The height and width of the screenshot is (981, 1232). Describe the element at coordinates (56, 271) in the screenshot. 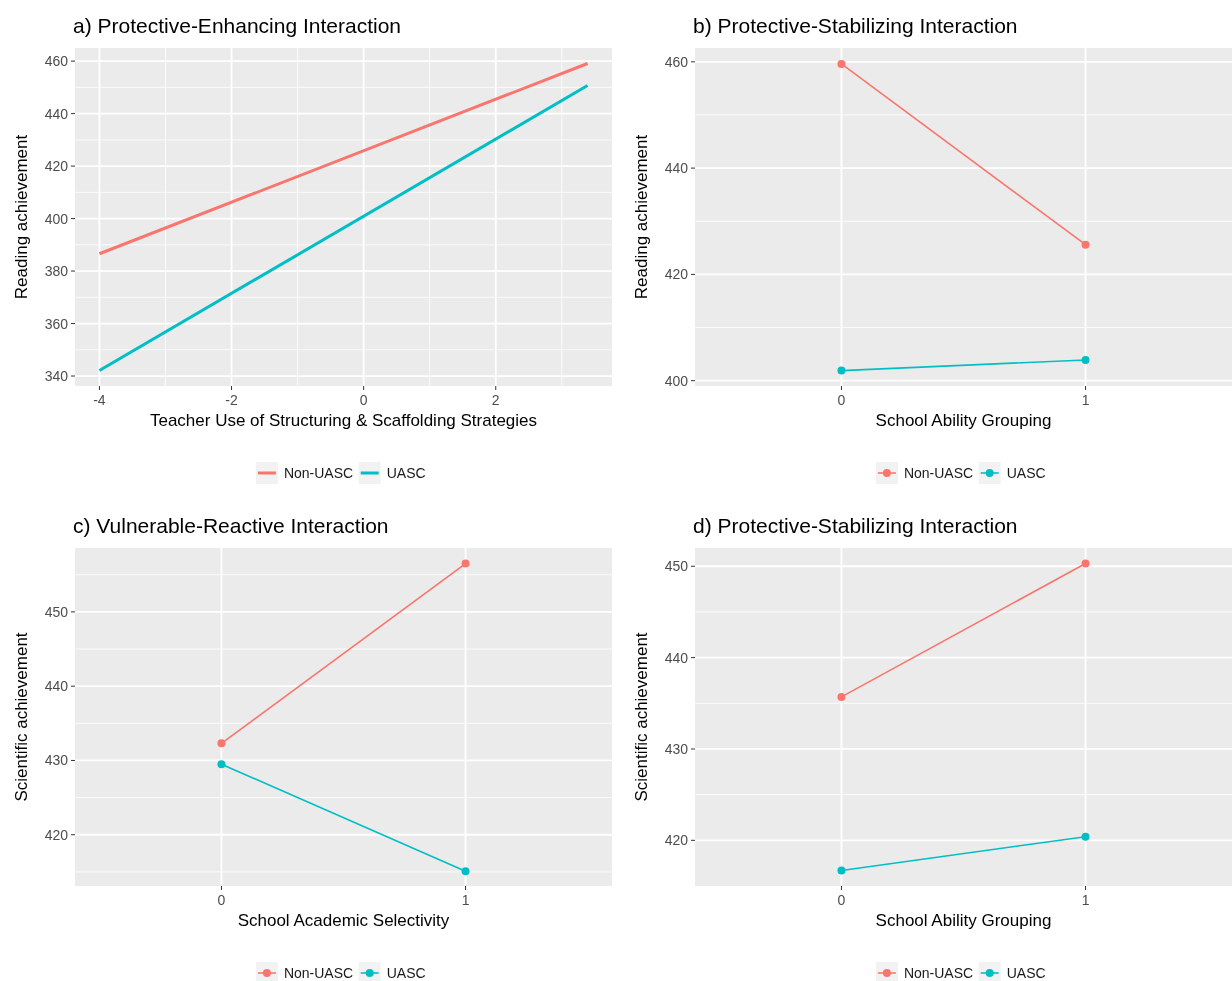

I see `y-tick-label: 380` at that location.